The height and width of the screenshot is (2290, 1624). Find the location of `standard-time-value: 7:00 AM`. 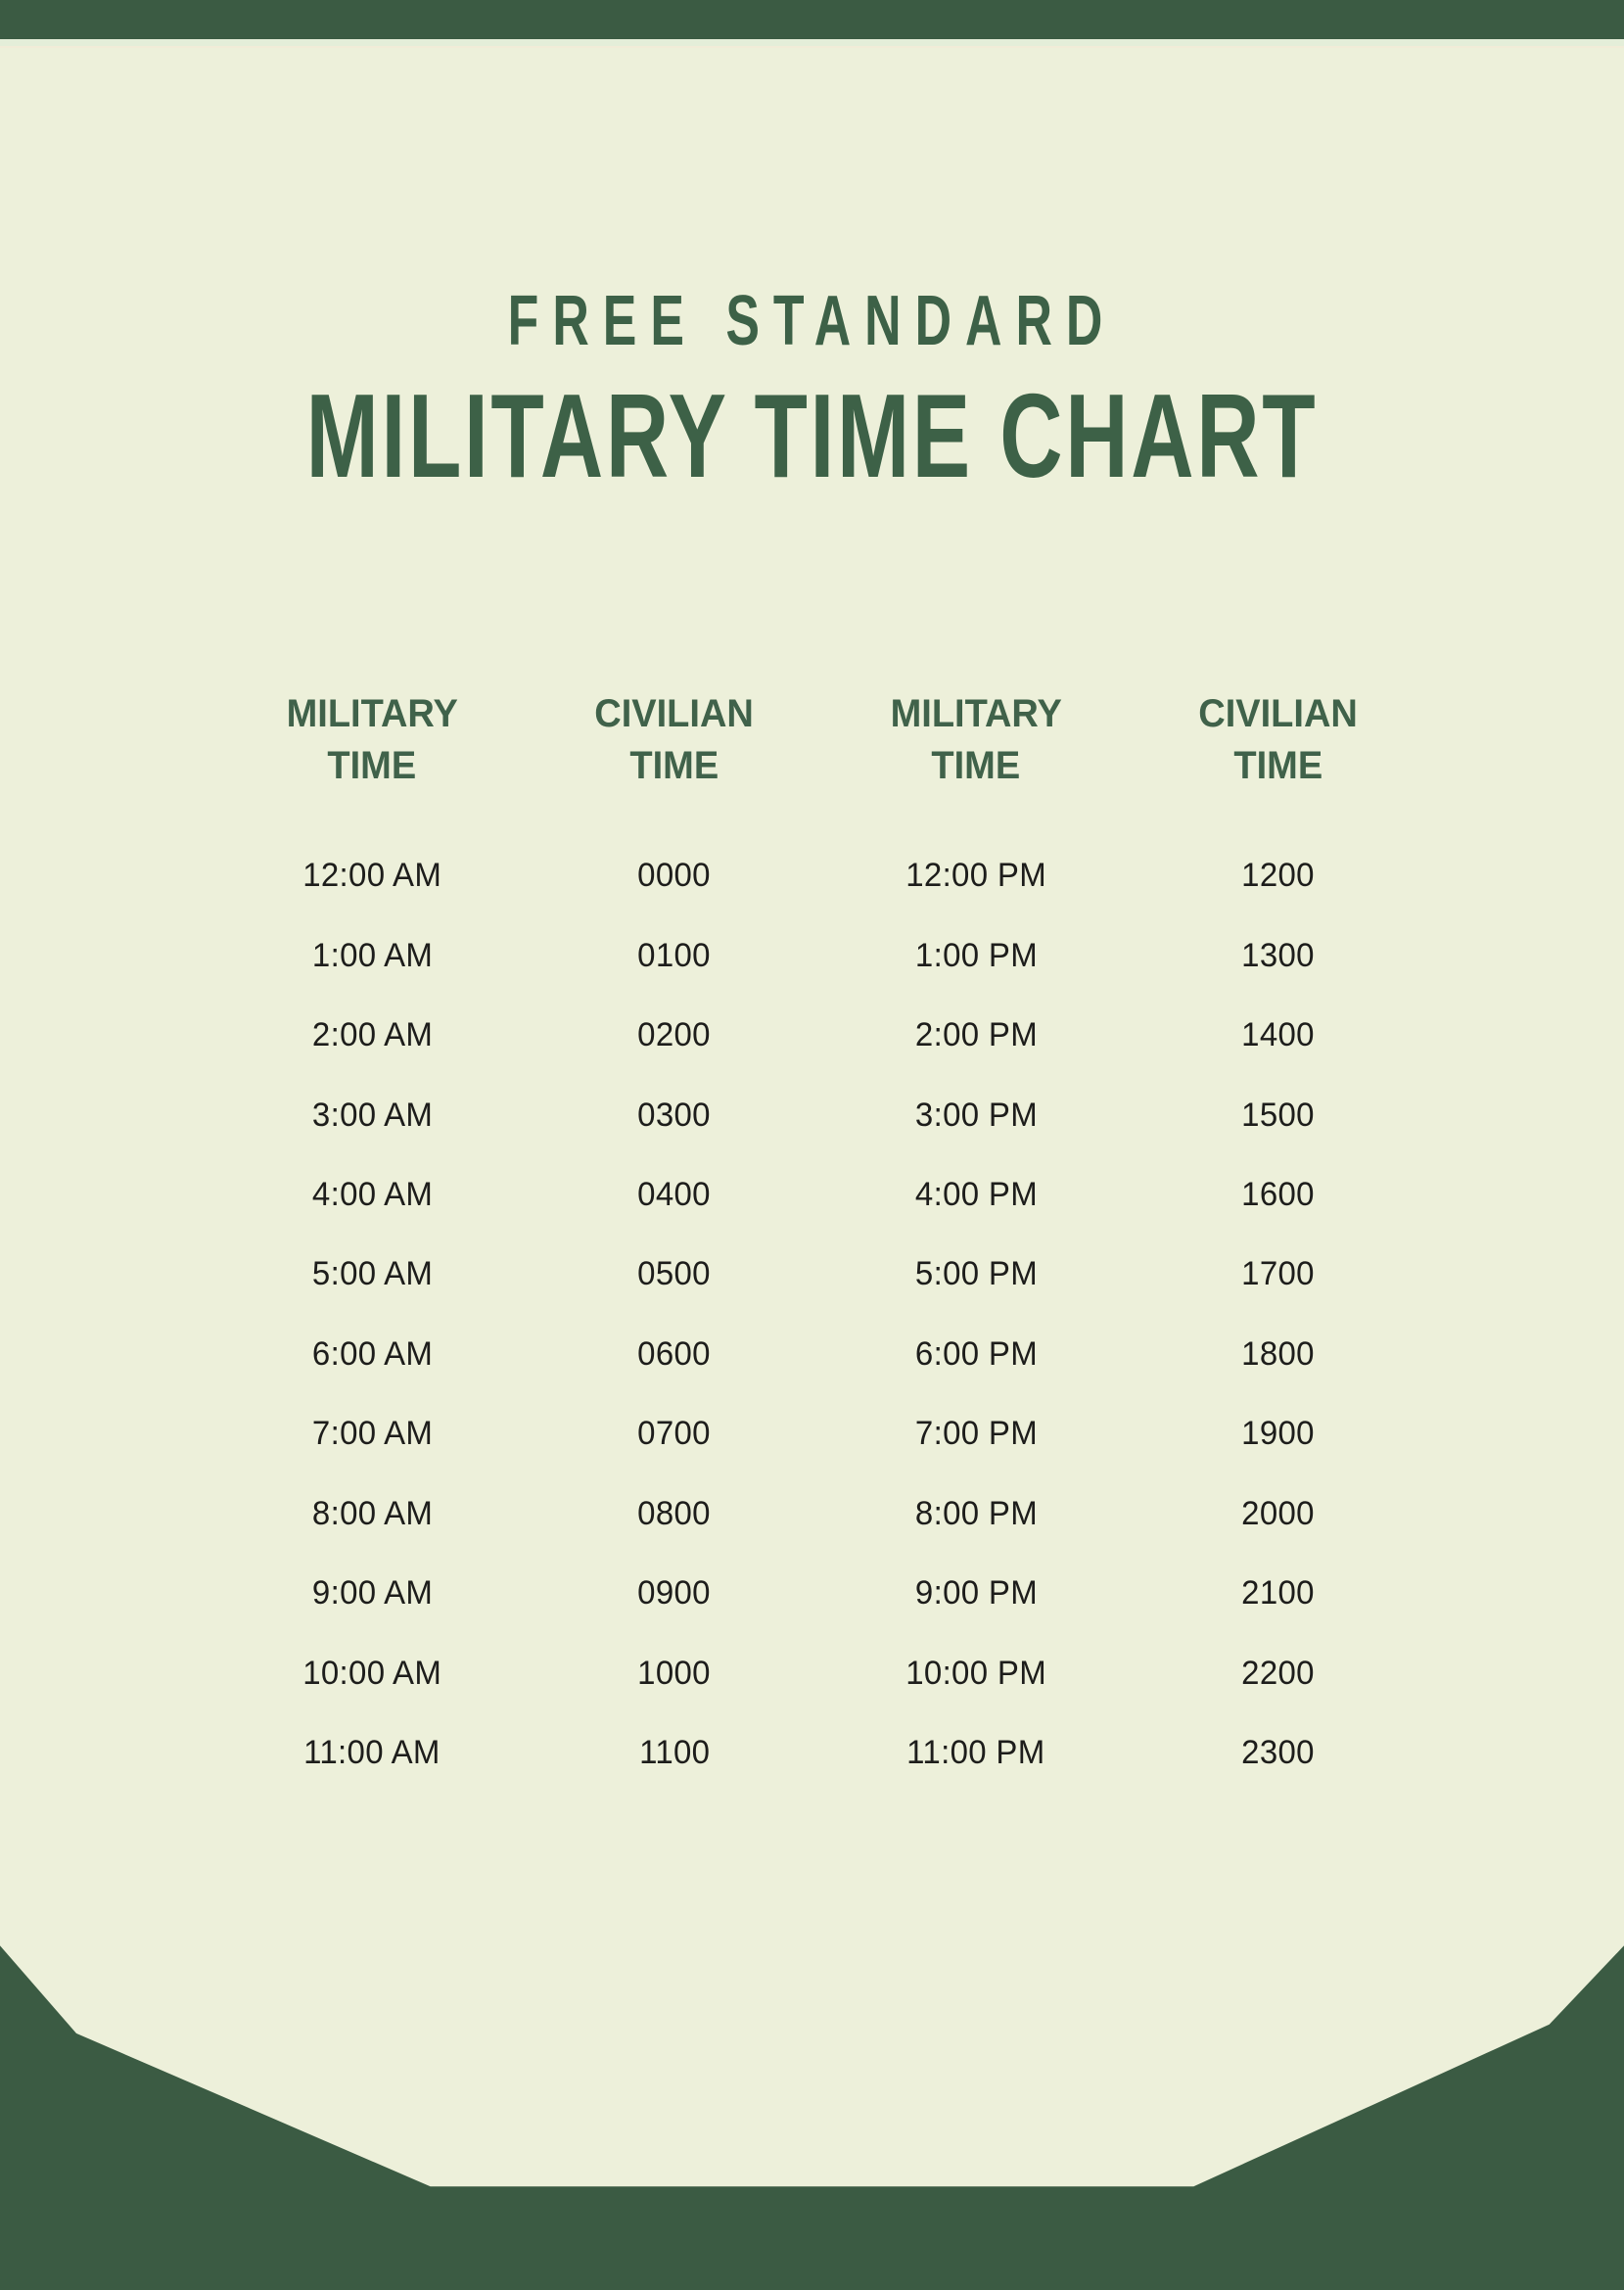

standard-time-value: 7:00 AM is located at coordinates (372, 1434).